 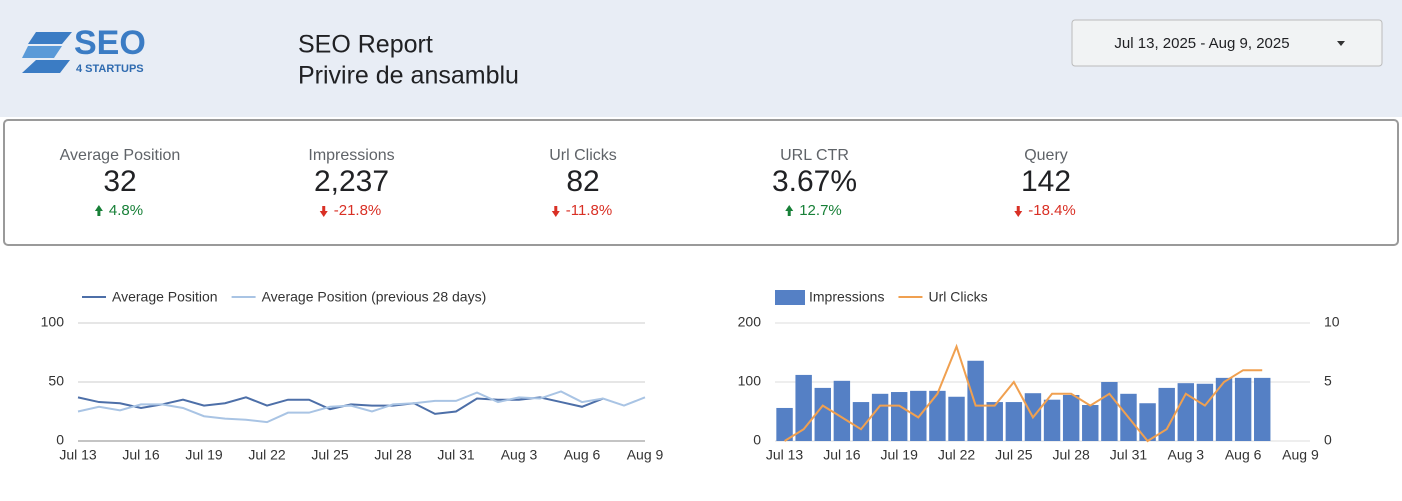 I want to click on y-tick-label: 200, so click(x=750, y=322).